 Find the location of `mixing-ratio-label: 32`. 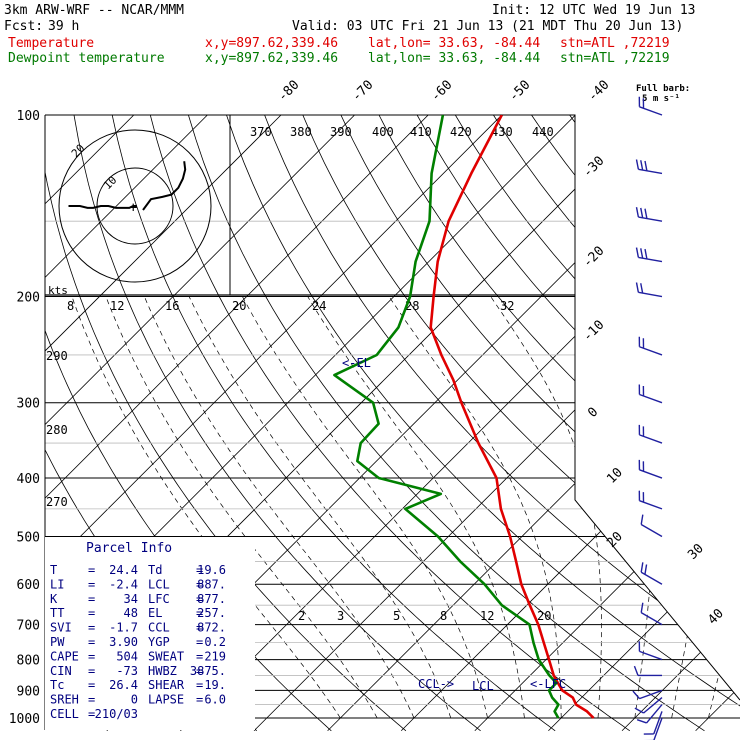

mixing-ratio-label: 32 is located at coordinates (507, 306).